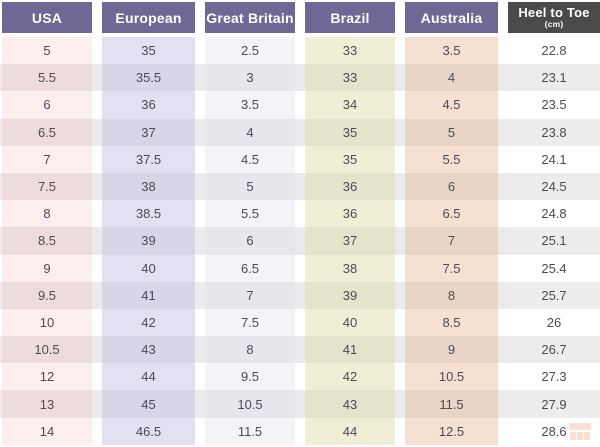 This screenshot has height=447, width=600. I want to click on cell-usa: 8, so click(47, 214).